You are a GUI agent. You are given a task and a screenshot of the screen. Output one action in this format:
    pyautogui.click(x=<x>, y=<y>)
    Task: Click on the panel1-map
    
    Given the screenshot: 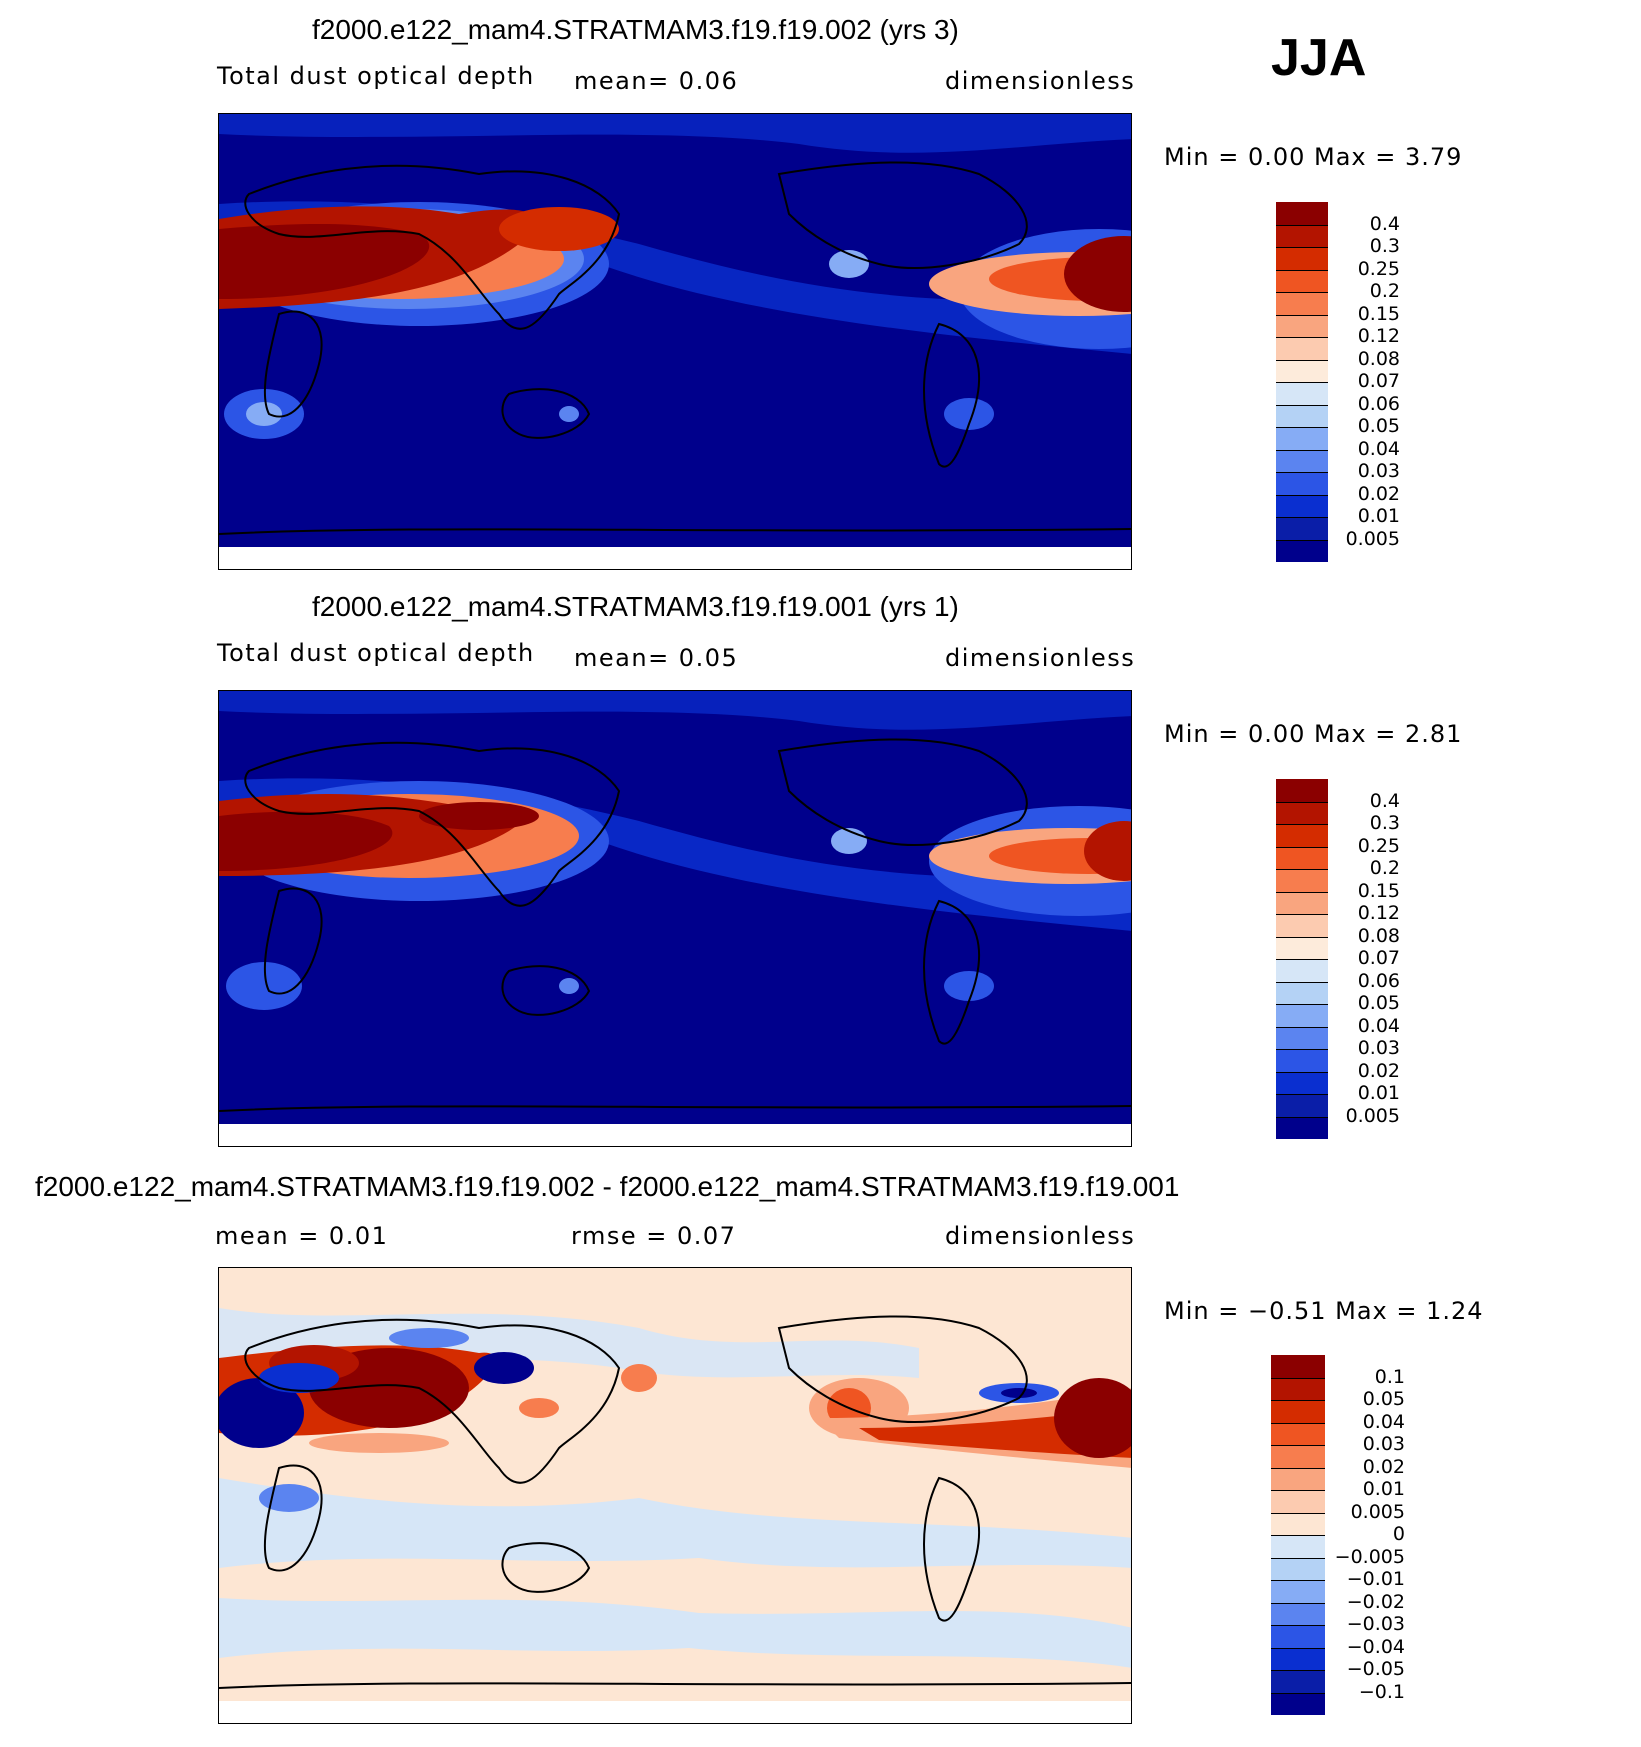 What is the action you would take?
    pyautogui.click(x=675, y=341)
    